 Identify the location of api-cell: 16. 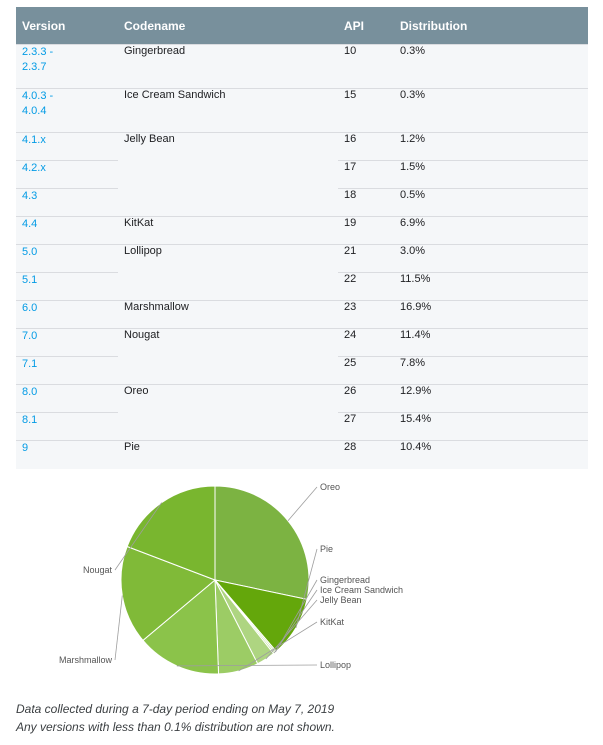
(366, 146).